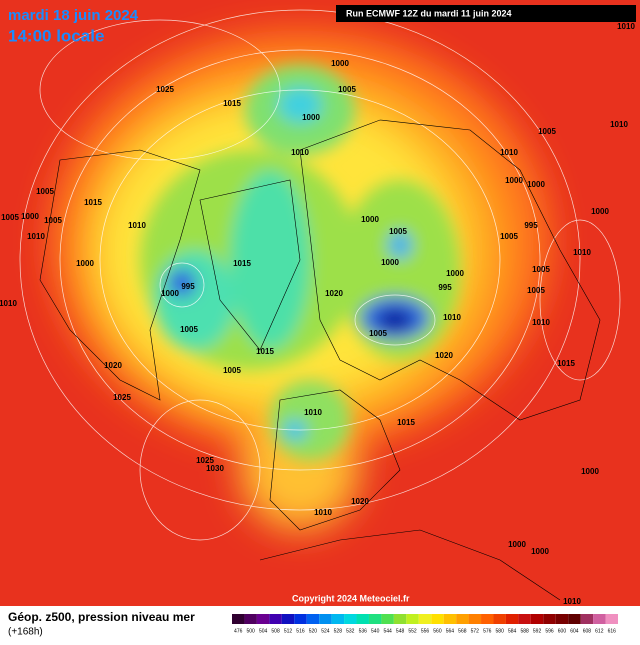 The width and height of the screenshot is (640, 645). What do you see at coordinates (524, 631) in the screenshot?
I see `colorbar-label: 588` at bounding box center [524, 631].